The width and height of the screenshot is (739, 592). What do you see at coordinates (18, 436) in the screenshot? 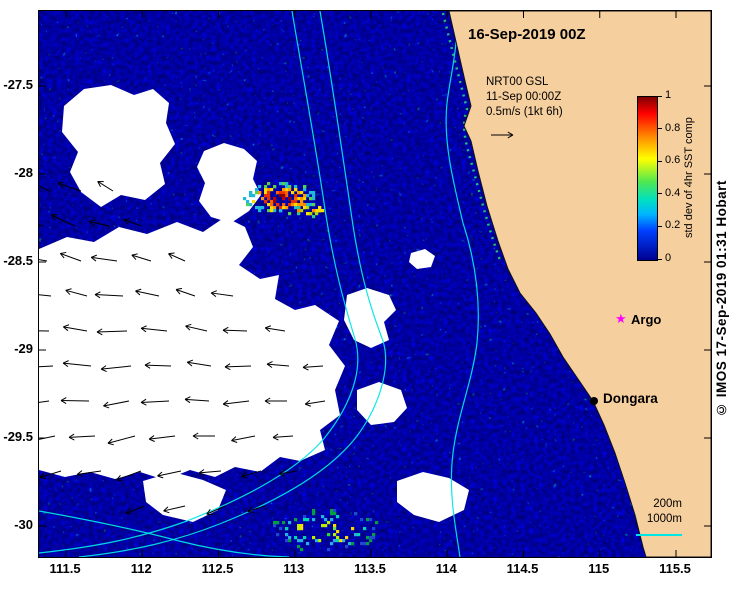
I see `y-axis-tick-label: -29.5` at bounding box center [18, 436].